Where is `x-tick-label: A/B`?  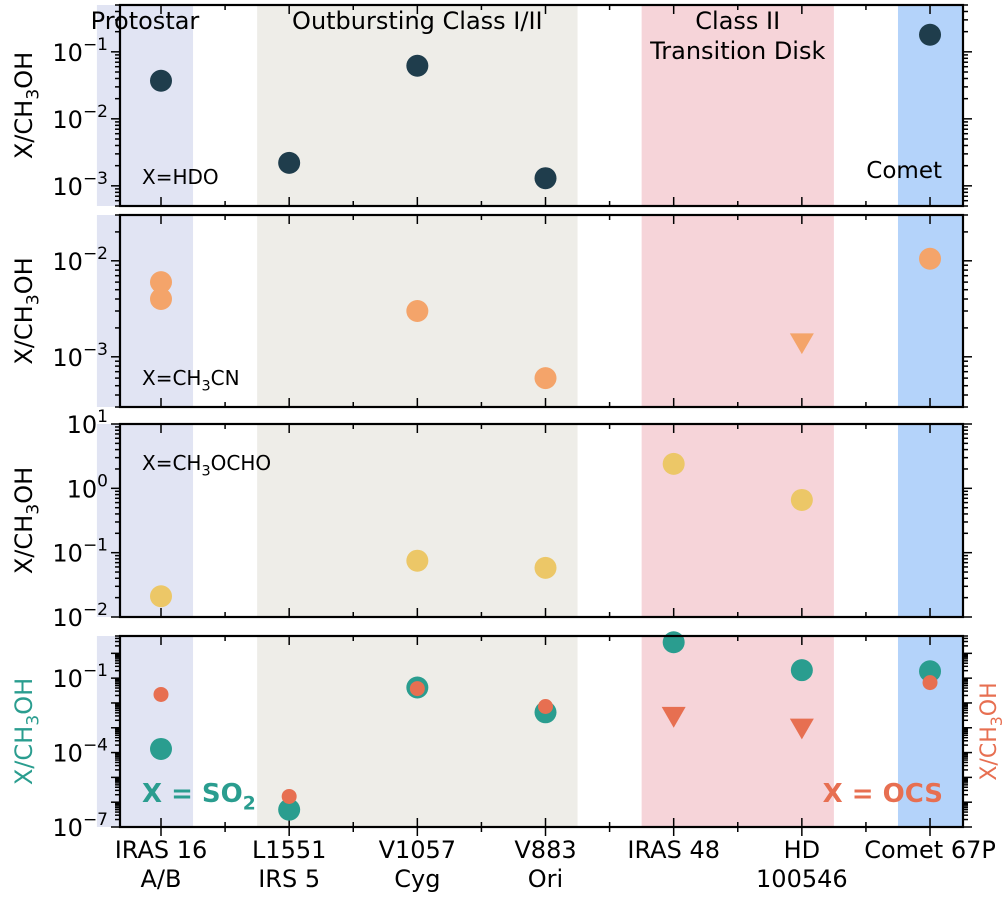
x-tick-label: A/B is located at coordinates (161, 879).